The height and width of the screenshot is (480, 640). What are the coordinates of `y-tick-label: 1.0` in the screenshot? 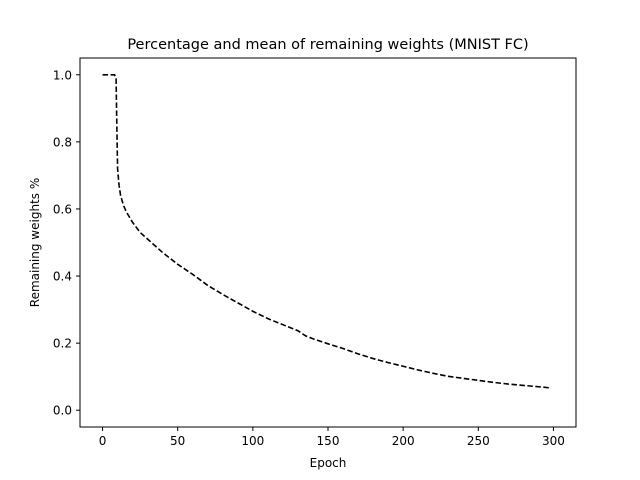 It's located at (62, 75).